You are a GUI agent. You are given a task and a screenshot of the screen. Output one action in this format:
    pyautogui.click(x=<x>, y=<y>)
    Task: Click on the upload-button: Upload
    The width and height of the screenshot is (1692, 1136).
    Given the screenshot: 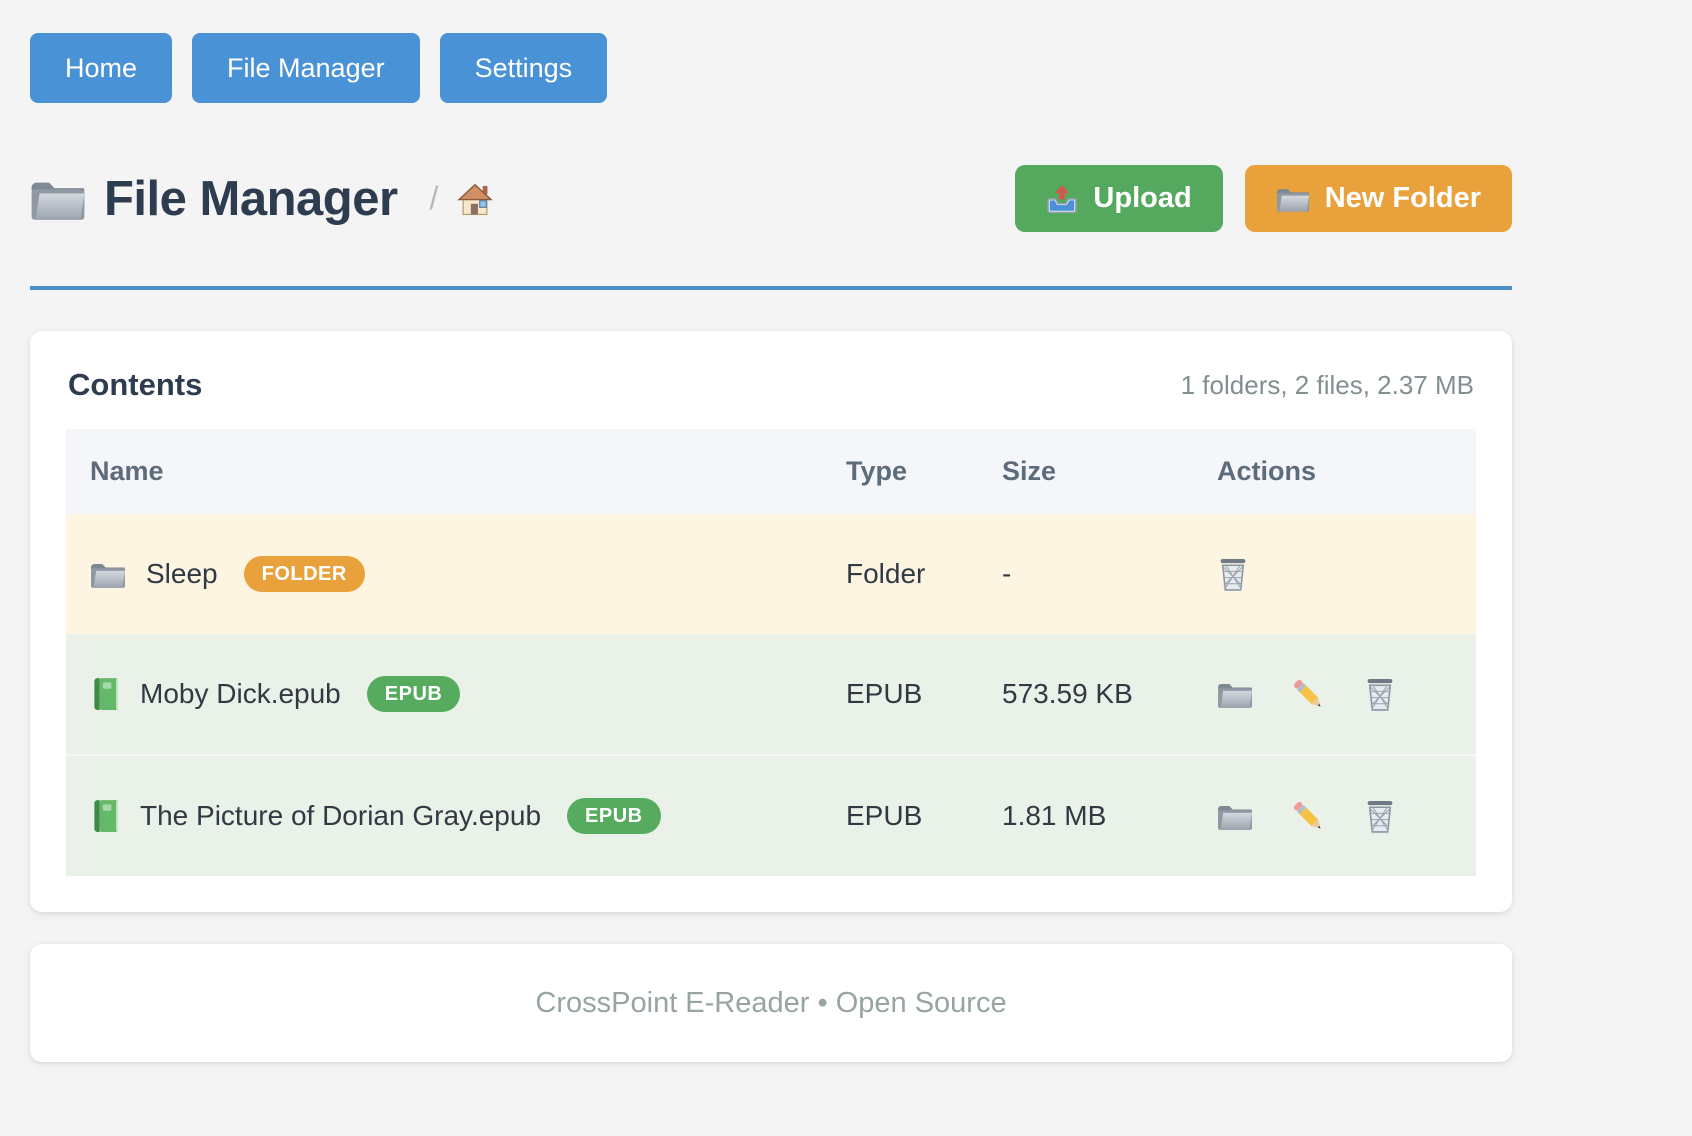 What is the action you would take?
    pyautogui.click(x=1119, y=199)
    